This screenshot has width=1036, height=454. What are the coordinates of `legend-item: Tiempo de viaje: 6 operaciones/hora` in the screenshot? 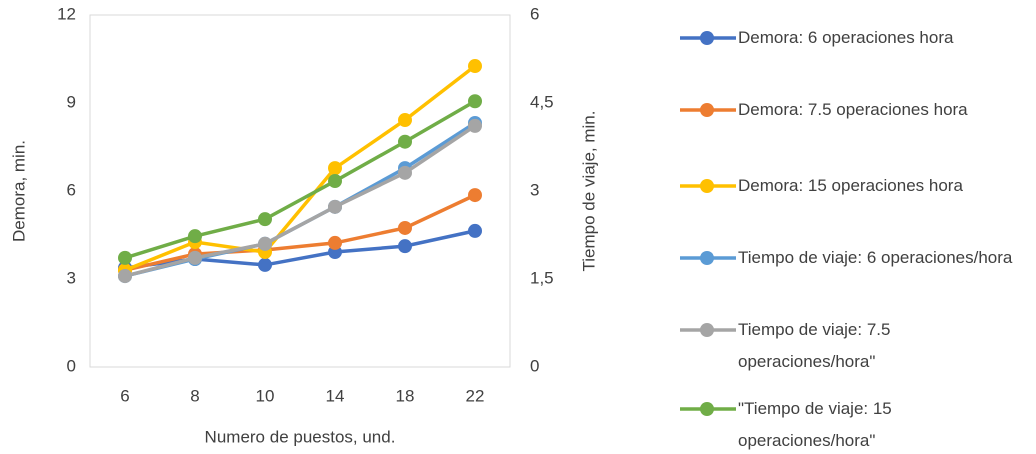 It's located at (855, 258).